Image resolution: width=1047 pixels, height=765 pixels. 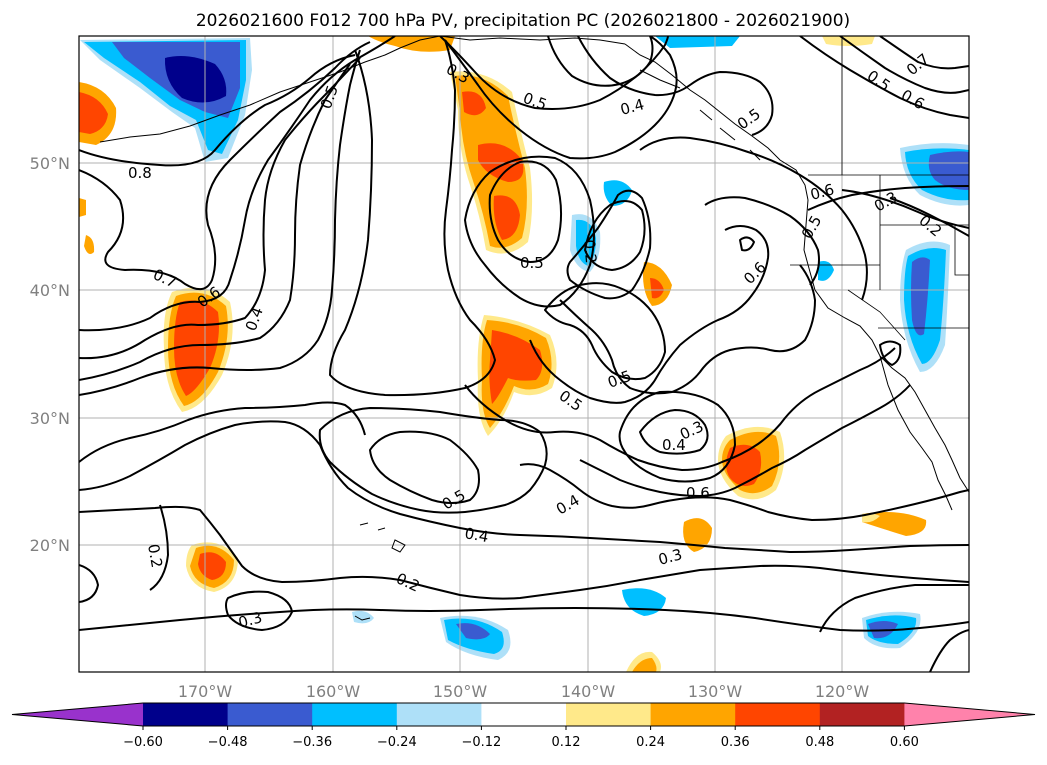 What do you see at coordinates (222, 432) in the screenshot?
I see `pv-contour-0.3-long` at bounding box center [222, 432].